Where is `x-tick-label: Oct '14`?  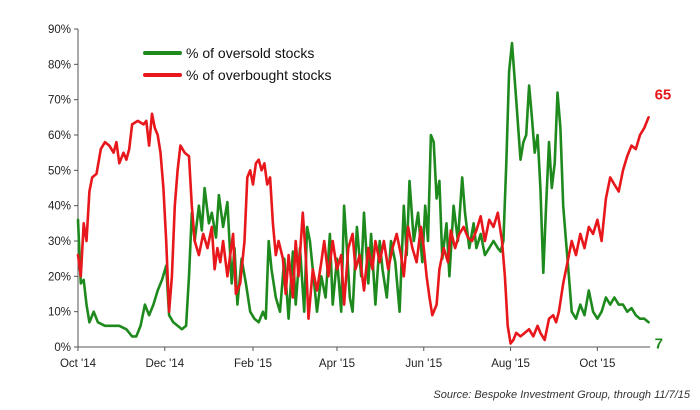
x-tick-label: Oct '14 is located at coordinates (78, 364).